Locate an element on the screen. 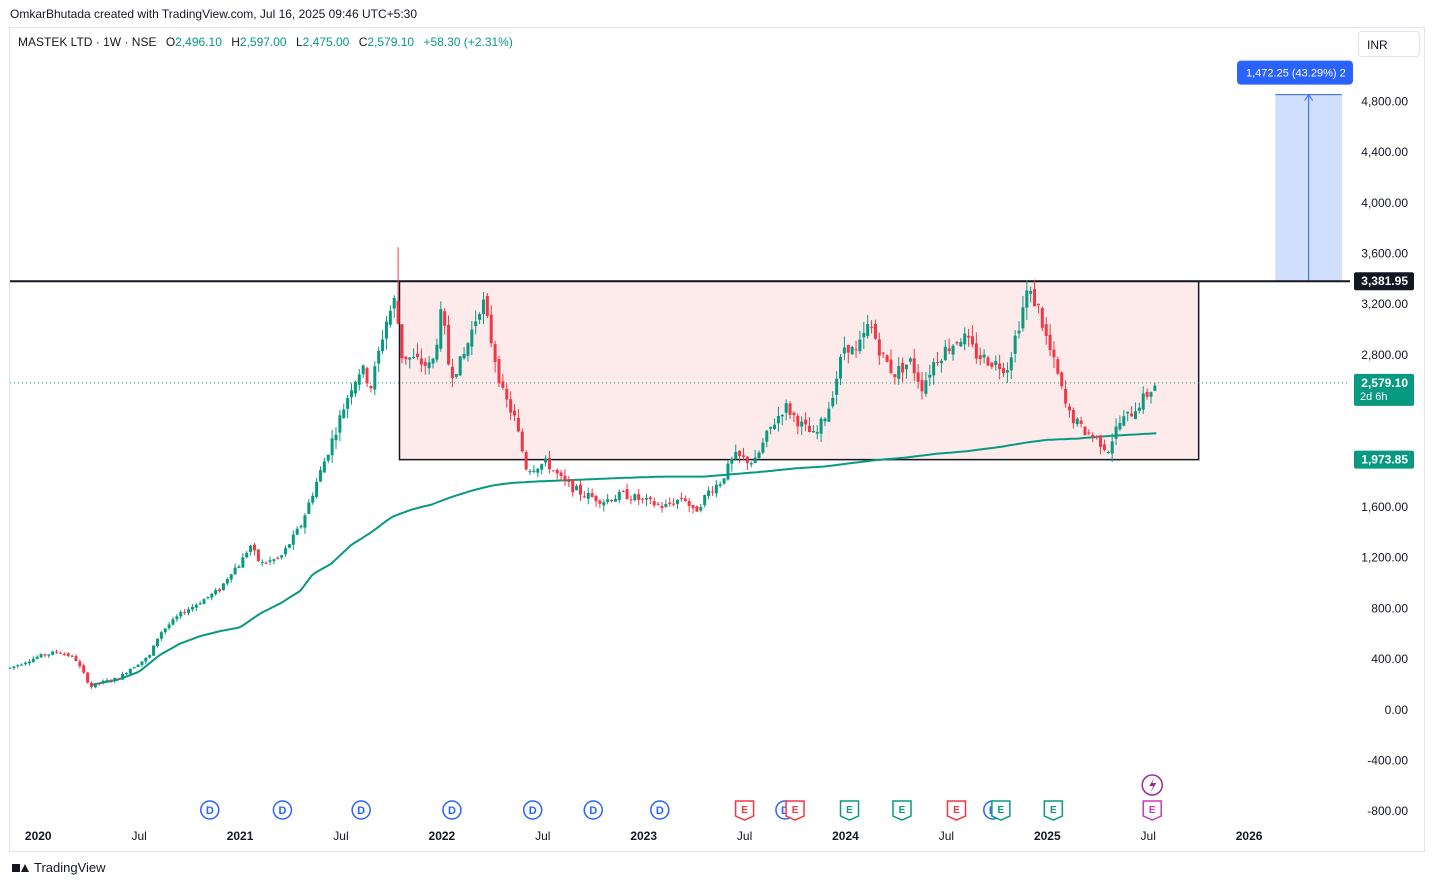 This screenshot has width=1435, height=886. price-tick-label: 4,800.00 is located at coordinates (1384, 101).